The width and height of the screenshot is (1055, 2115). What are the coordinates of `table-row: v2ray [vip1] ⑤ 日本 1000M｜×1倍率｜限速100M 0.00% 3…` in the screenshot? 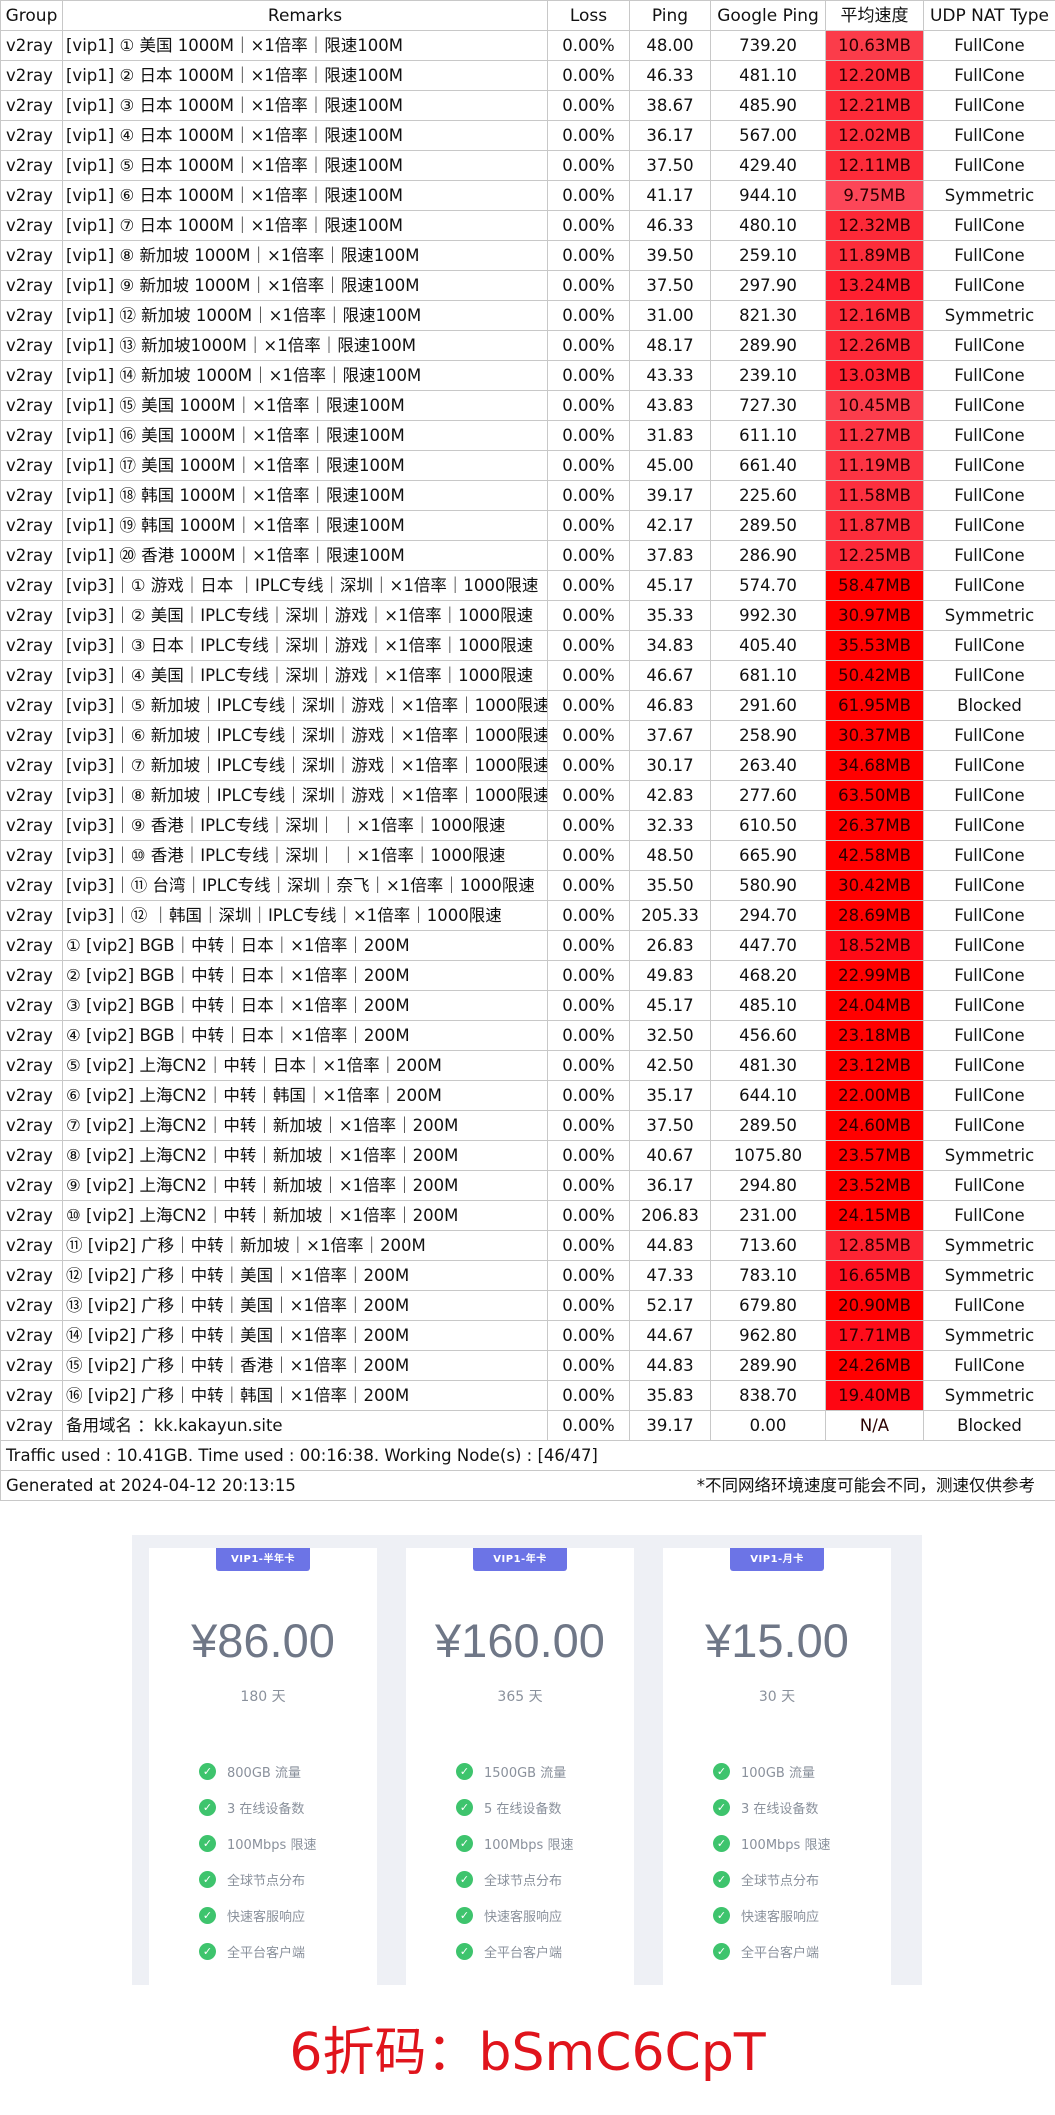 It's located at (527, 165).